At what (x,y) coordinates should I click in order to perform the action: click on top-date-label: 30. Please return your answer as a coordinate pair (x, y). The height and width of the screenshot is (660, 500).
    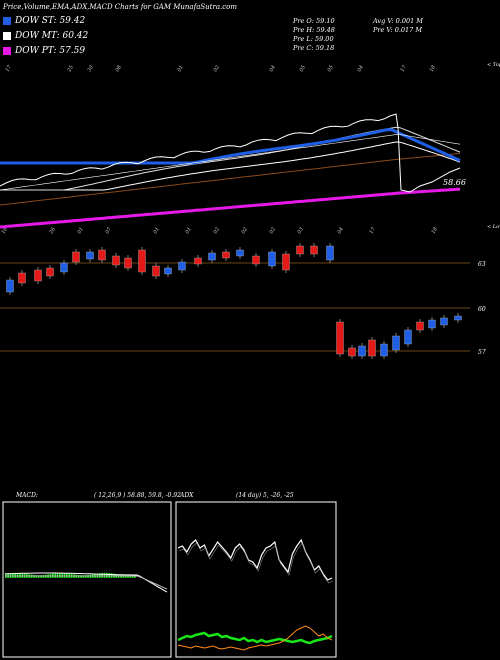
    Looking at the image, I should click on (91, 68).